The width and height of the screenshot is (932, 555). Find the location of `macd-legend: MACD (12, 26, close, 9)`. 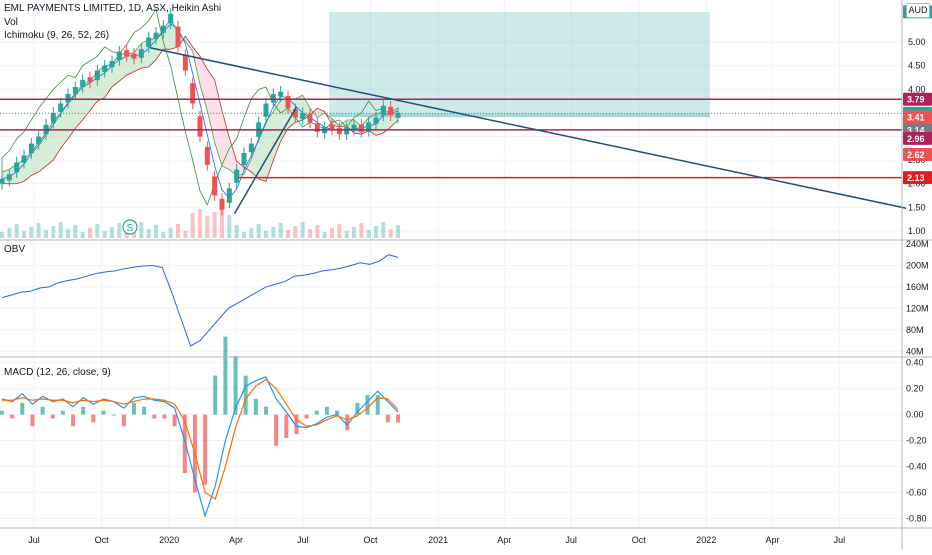

macd-legend: MACD (12, 26, close, 9) is located at coordinates (57, 372).